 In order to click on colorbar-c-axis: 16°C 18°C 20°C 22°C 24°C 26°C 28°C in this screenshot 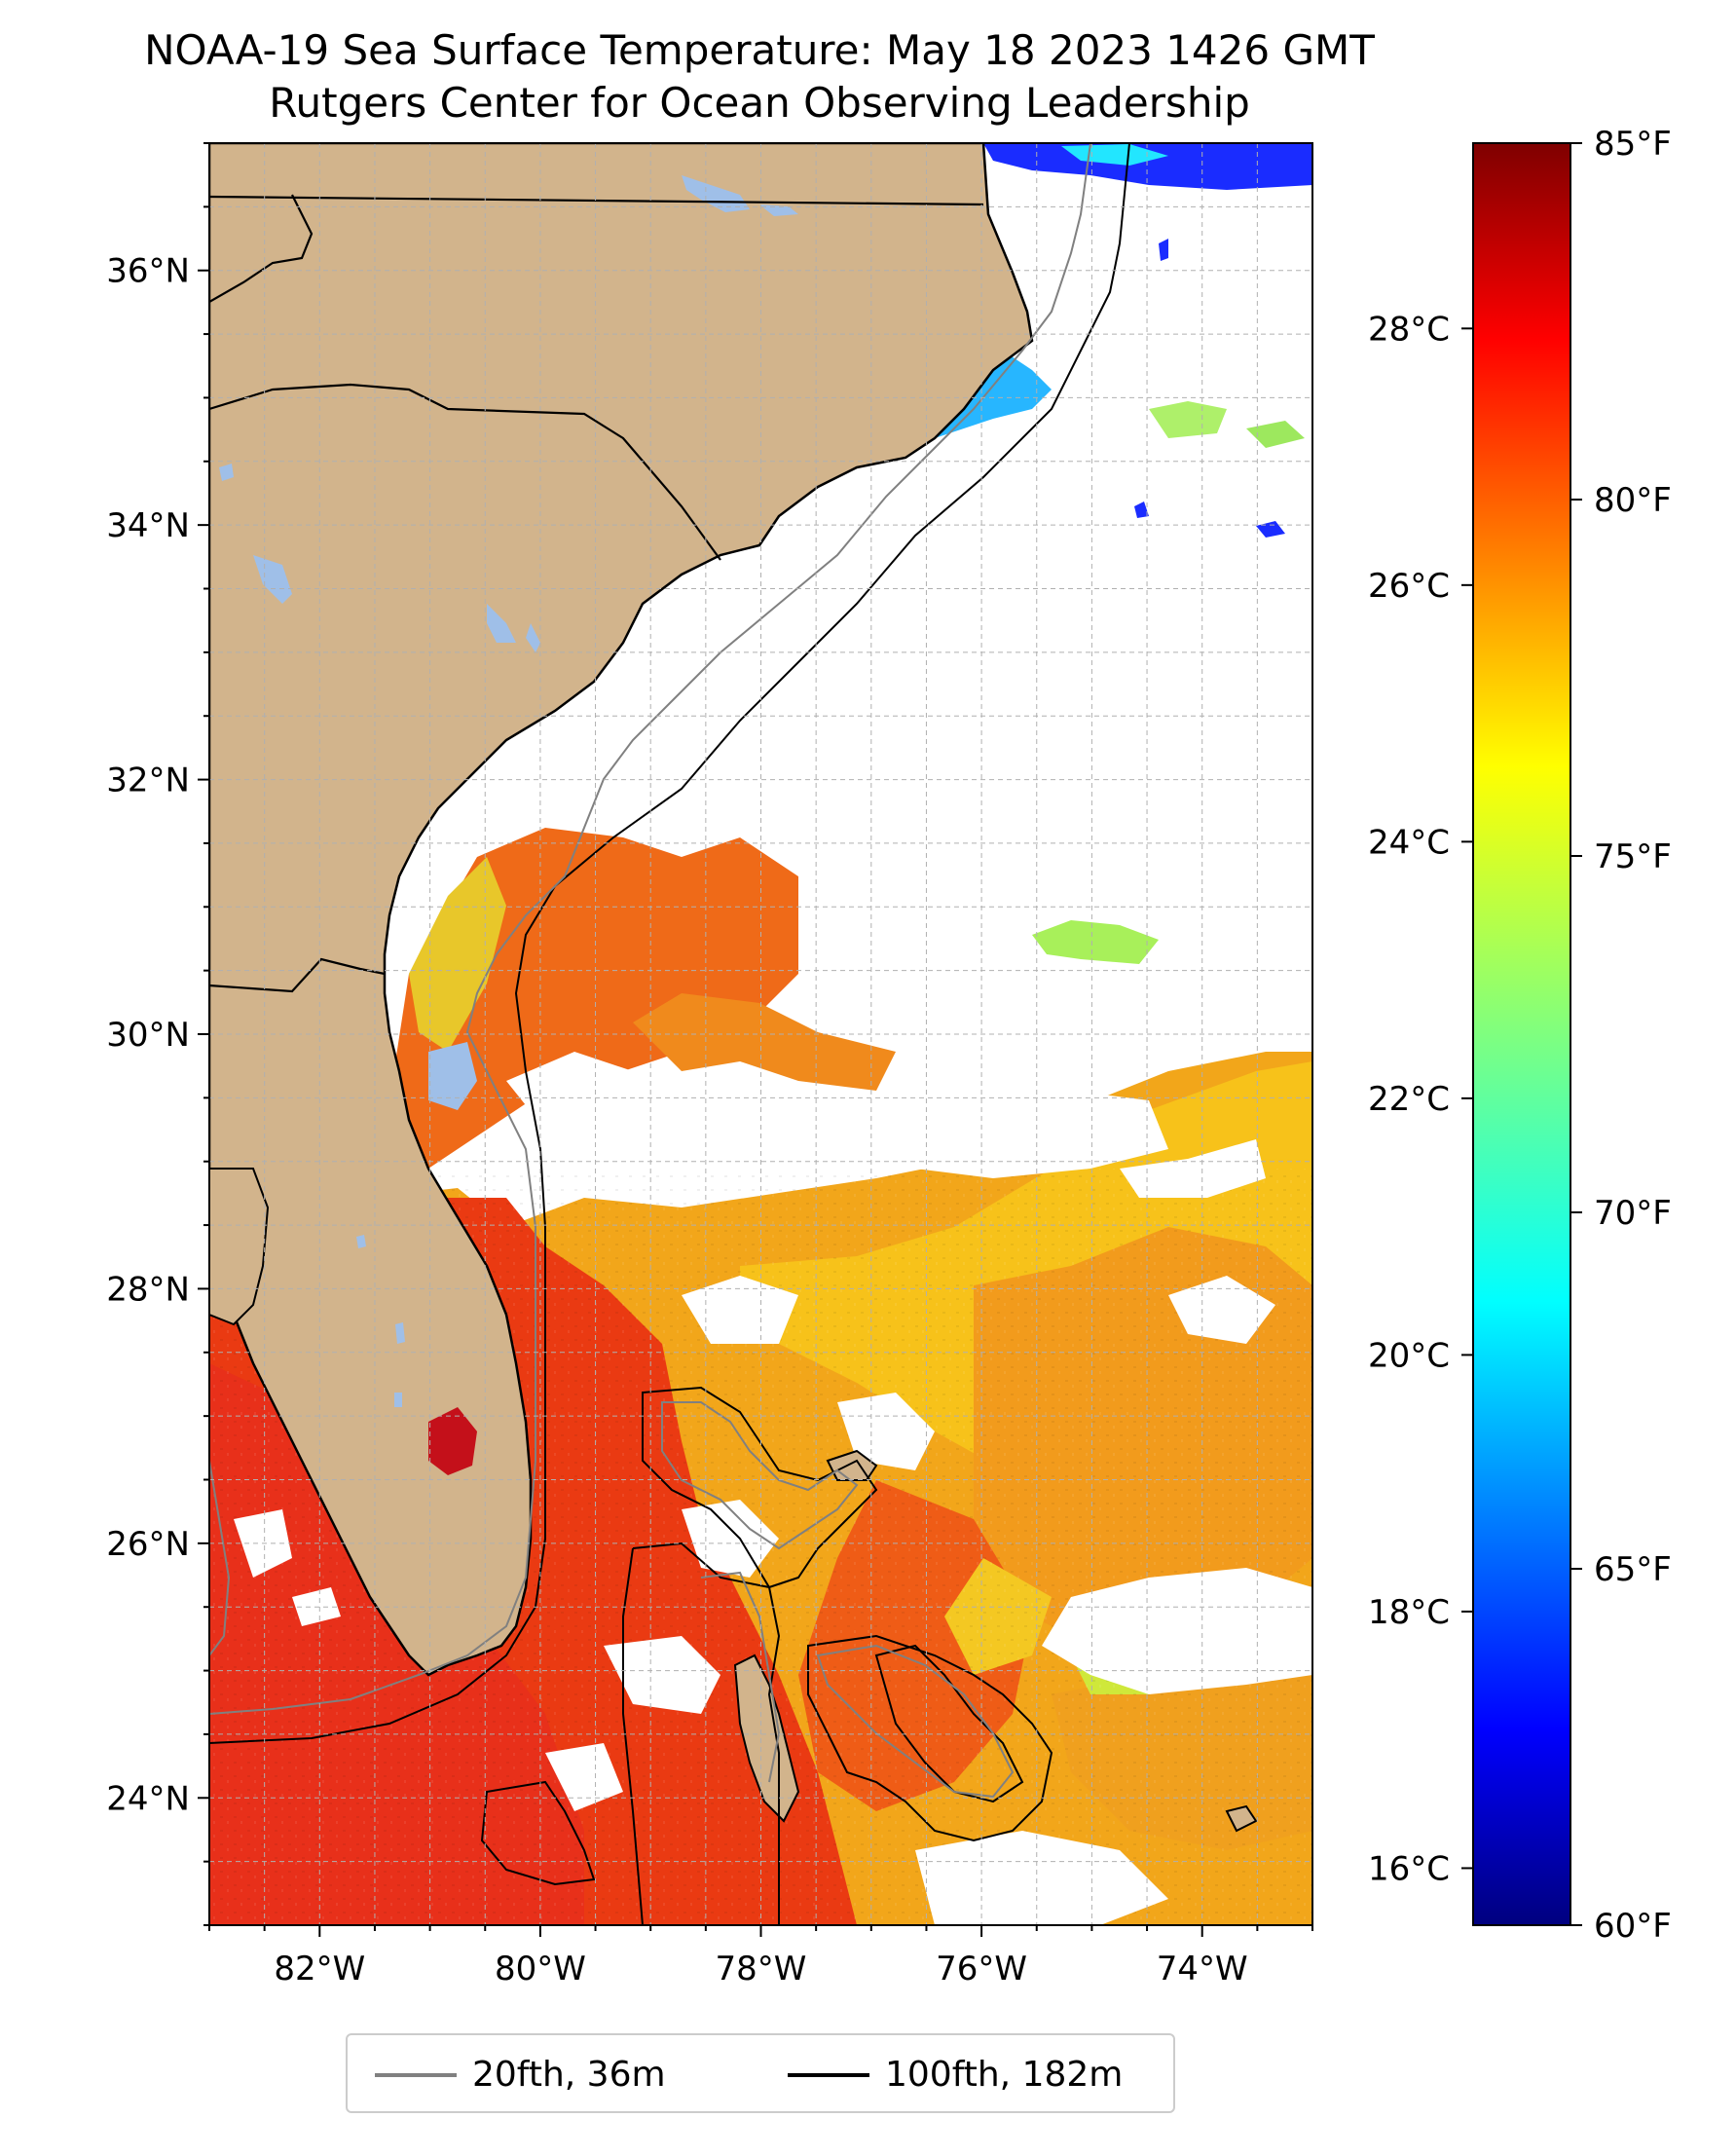, I will do `click(1420, 1099)`.